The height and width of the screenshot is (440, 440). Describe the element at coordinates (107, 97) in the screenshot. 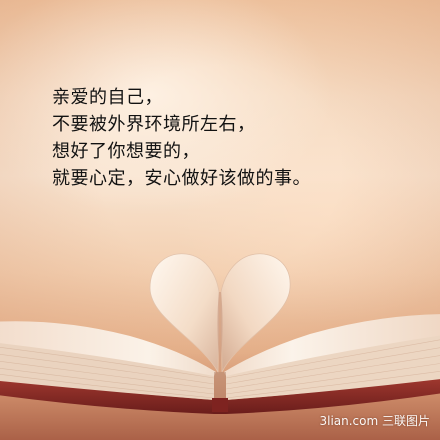

I see `quote-line-1: 亲爱的自己，` at that location.